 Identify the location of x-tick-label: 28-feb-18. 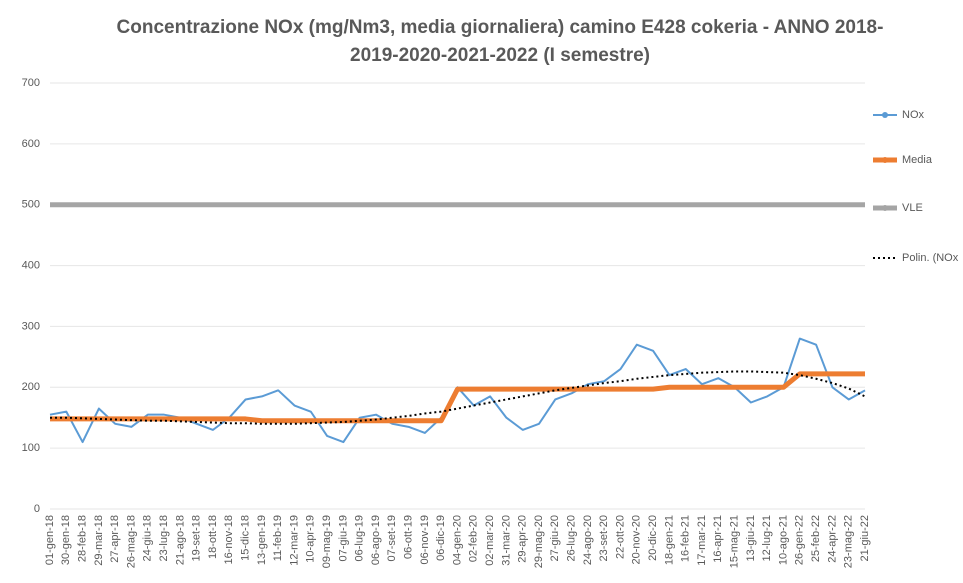
(83, 538).